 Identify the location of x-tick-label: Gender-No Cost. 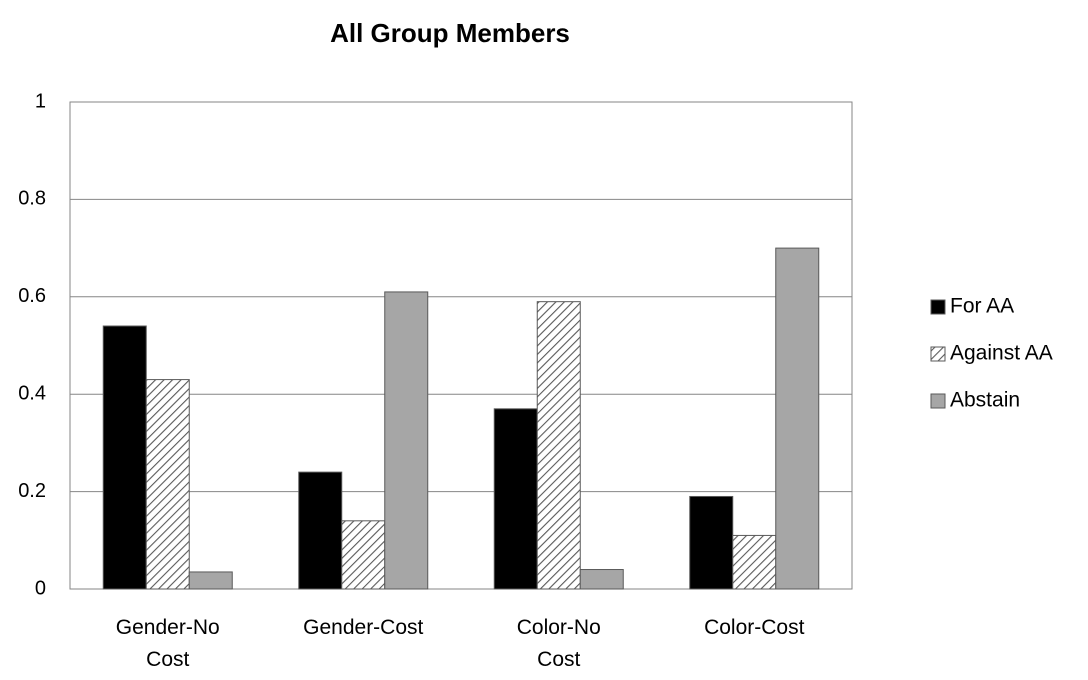
(167, 643).